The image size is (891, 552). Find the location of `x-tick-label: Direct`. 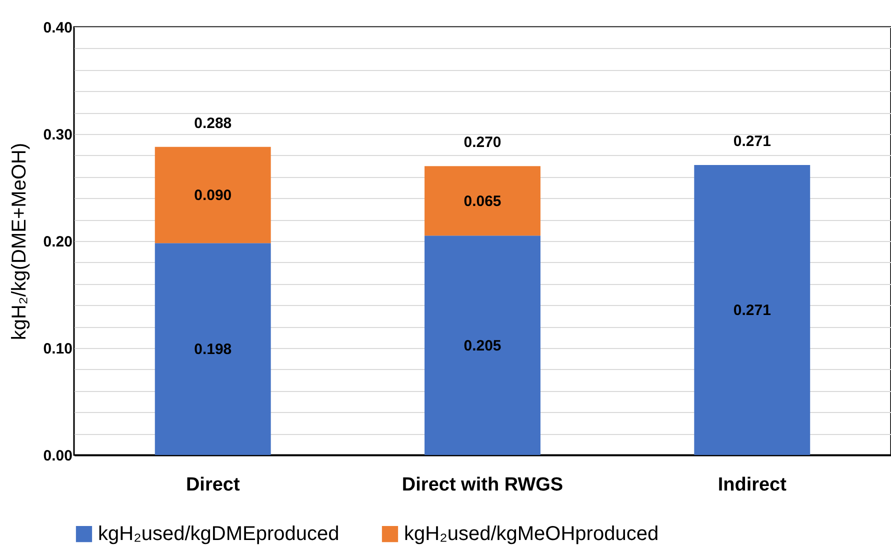

x-tick-label: Direct is located at coordinates (213, 485).